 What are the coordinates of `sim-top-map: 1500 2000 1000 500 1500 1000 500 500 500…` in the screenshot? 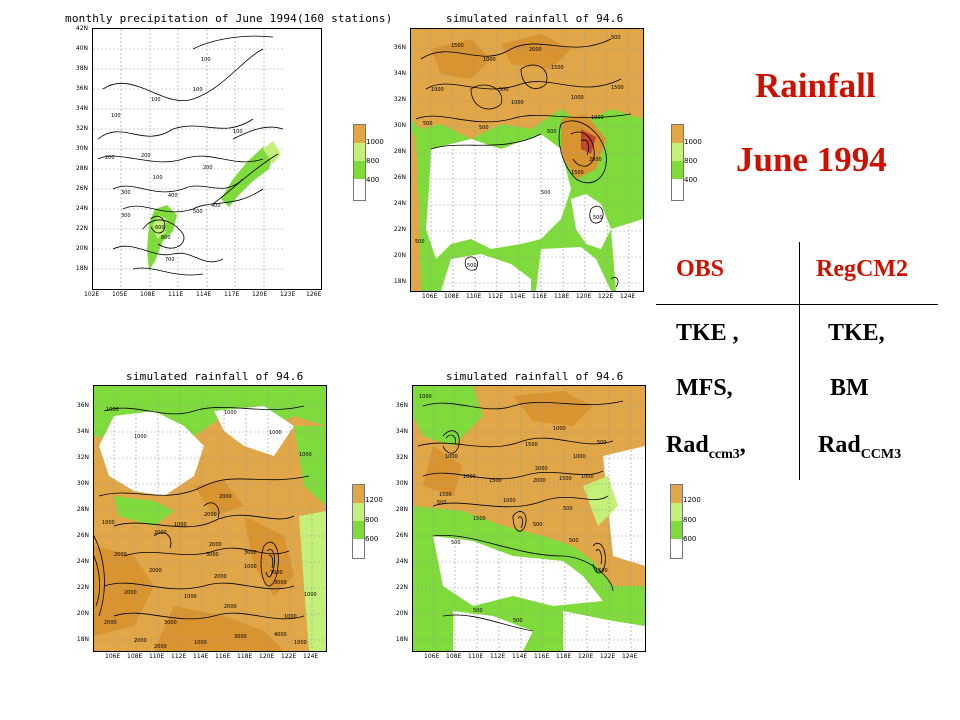 It's located at (527, 160).